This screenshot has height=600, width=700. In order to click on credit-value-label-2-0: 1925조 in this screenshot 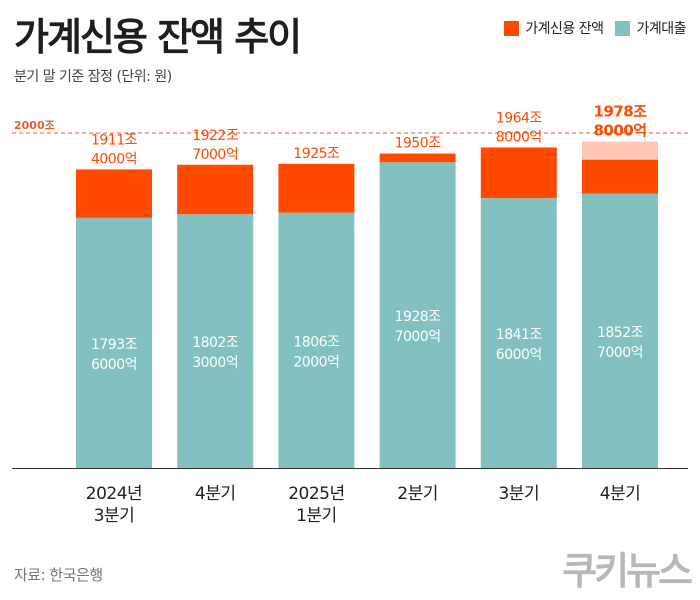, I will do `click(316, 154)`.